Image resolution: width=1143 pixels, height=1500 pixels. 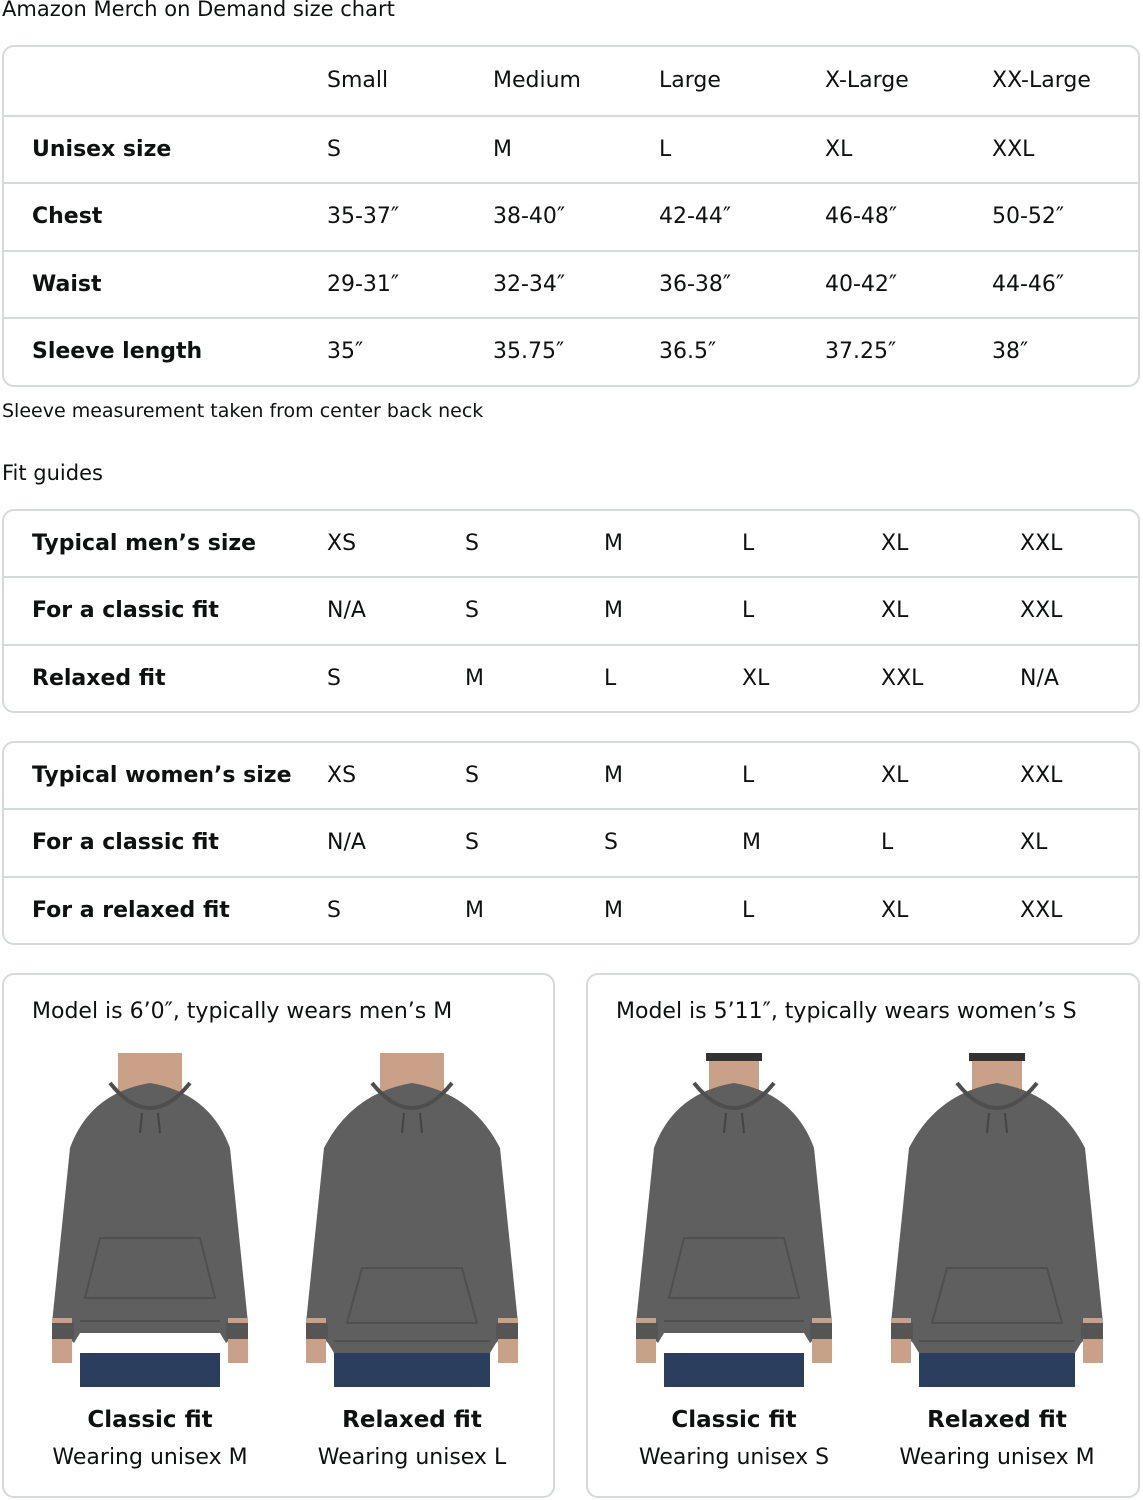 What do you see at coordinates (867, 81) in the screenshot?
I see `column-header: X-Large` at bounding box center [867, 81].